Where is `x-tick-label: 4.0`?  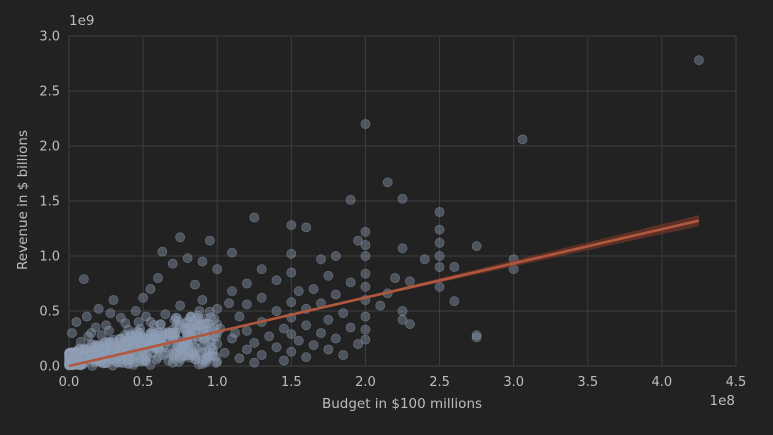
x-tick-label: 4.0 is located at coordinates (662, 382).